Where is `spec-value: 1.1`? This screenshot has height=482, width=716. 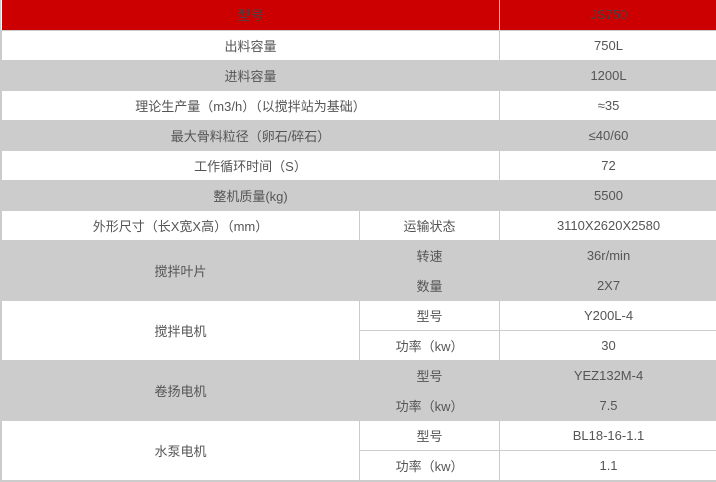
spec-value: 1.1 is located at coordinates (607, 465).